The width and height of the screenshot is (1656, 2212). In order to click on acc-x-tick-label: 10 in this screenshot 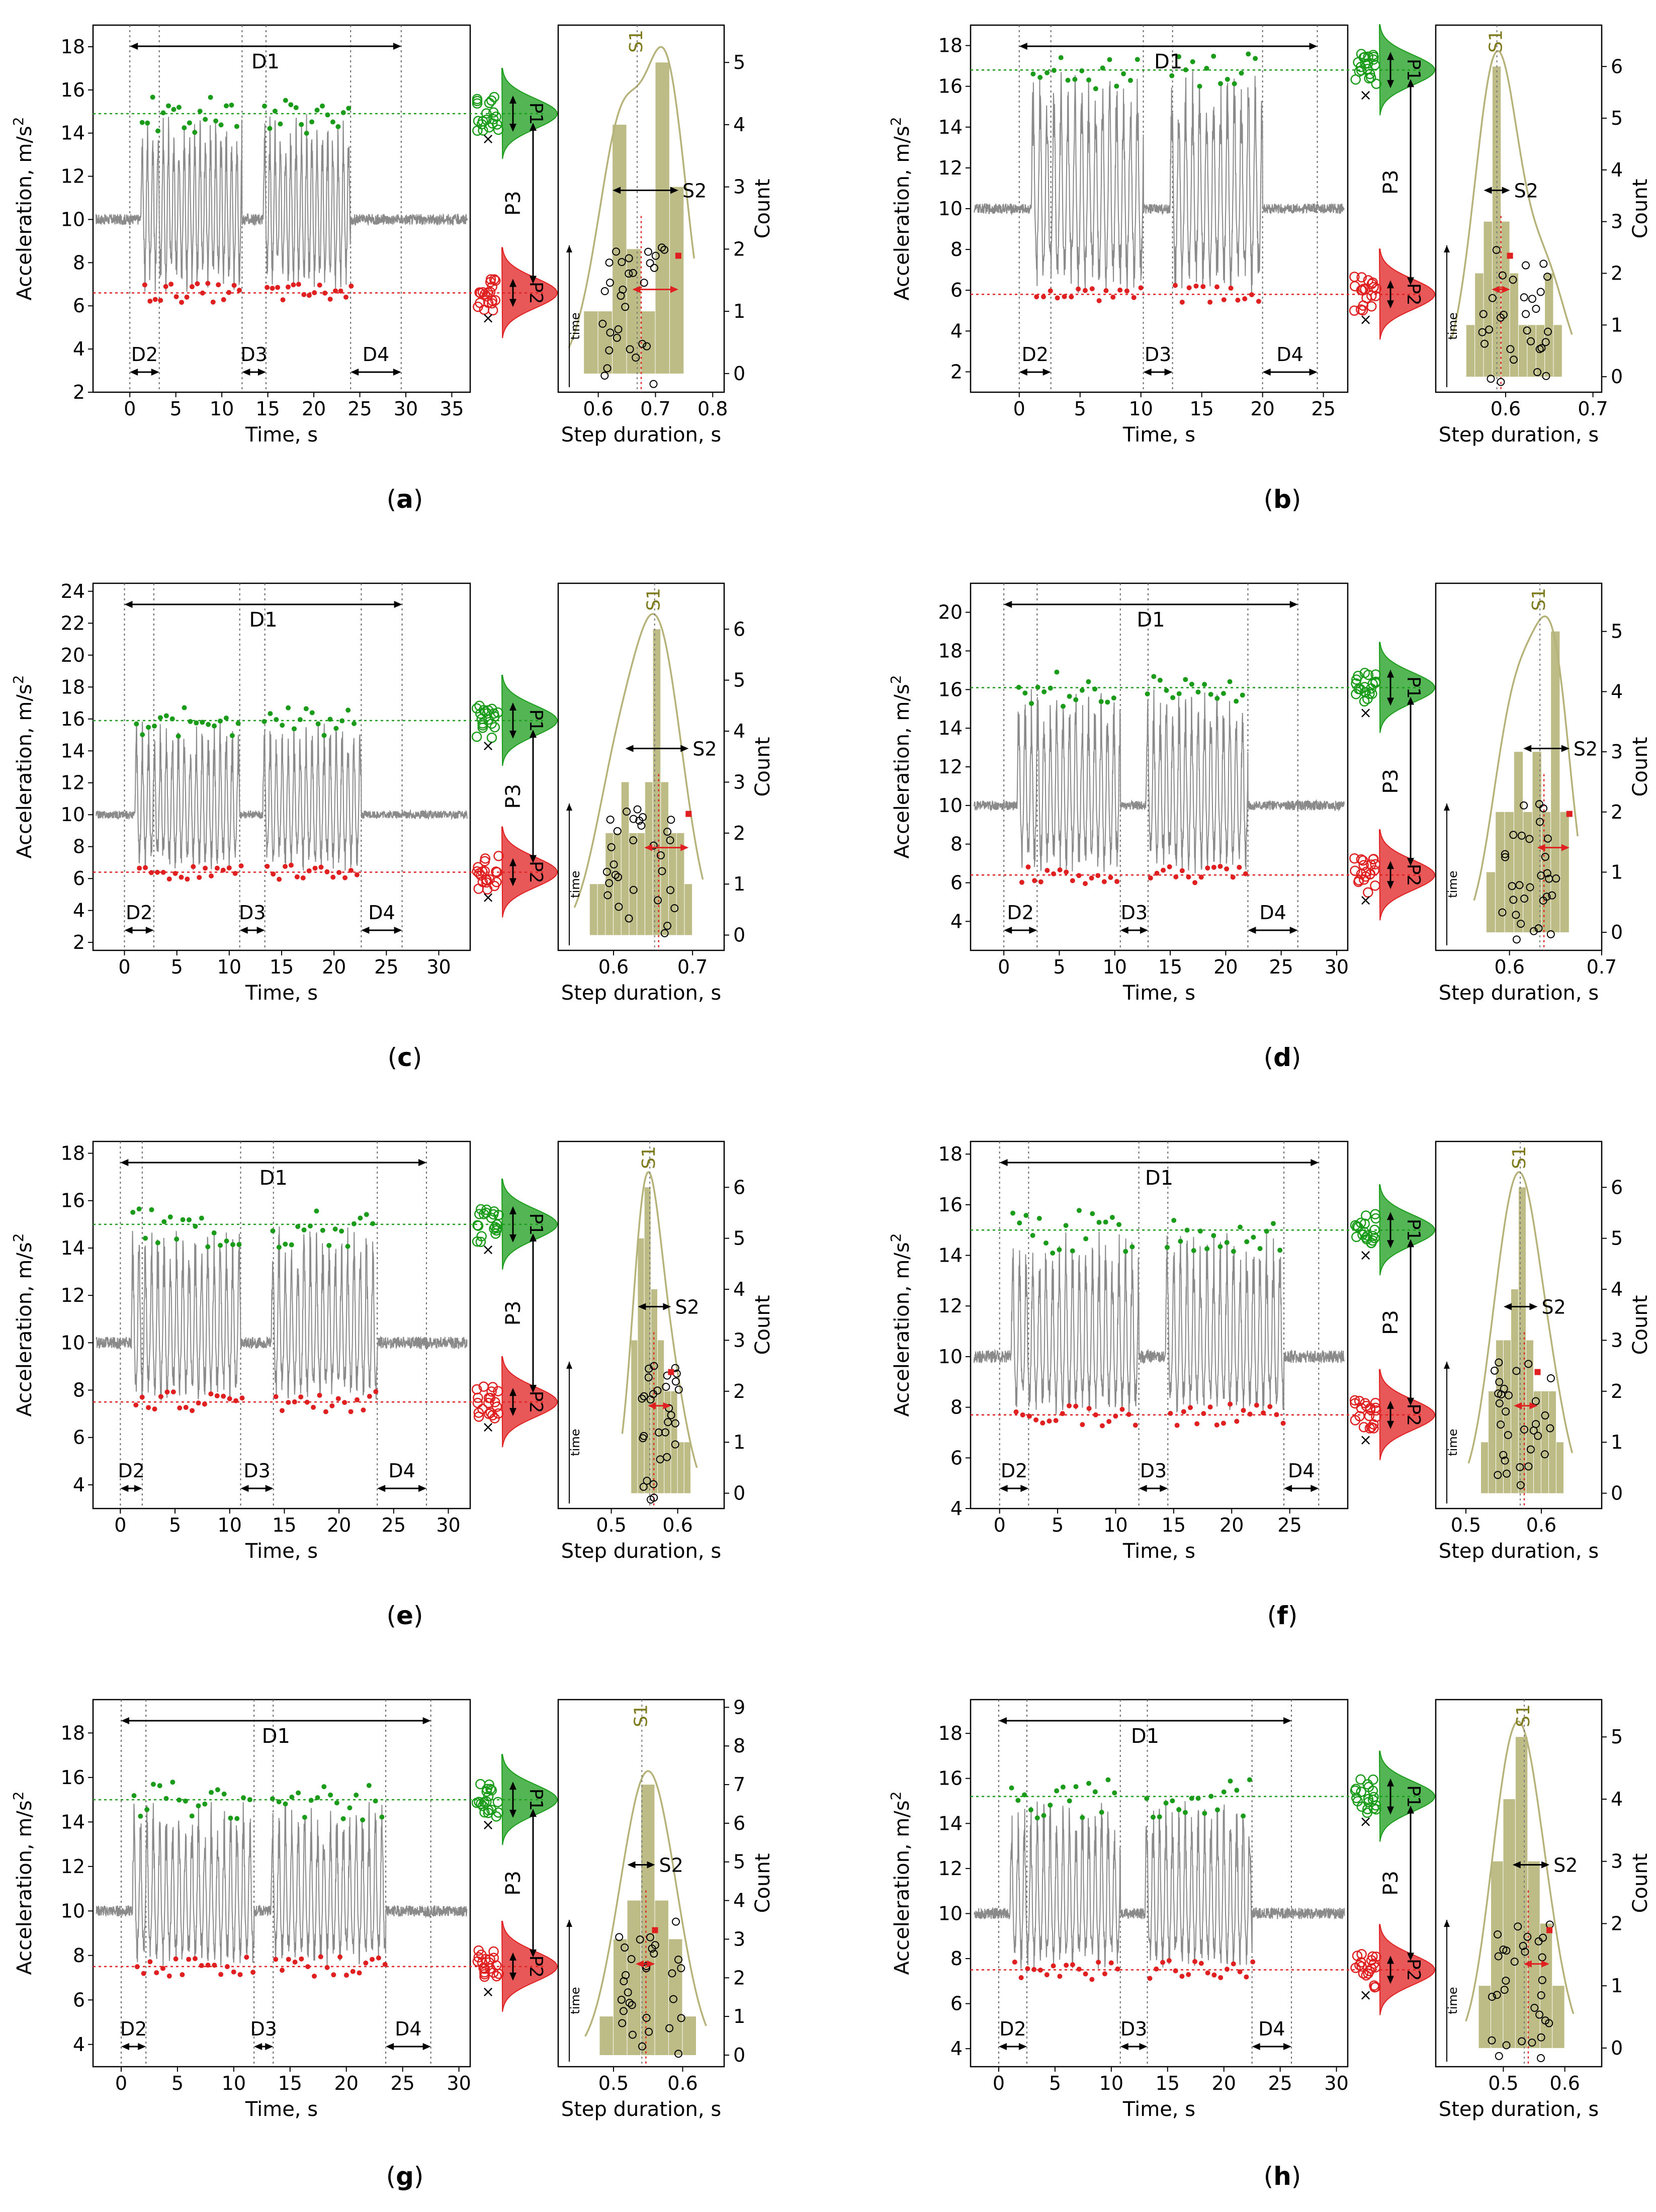, I will do `click(222, 409)`.